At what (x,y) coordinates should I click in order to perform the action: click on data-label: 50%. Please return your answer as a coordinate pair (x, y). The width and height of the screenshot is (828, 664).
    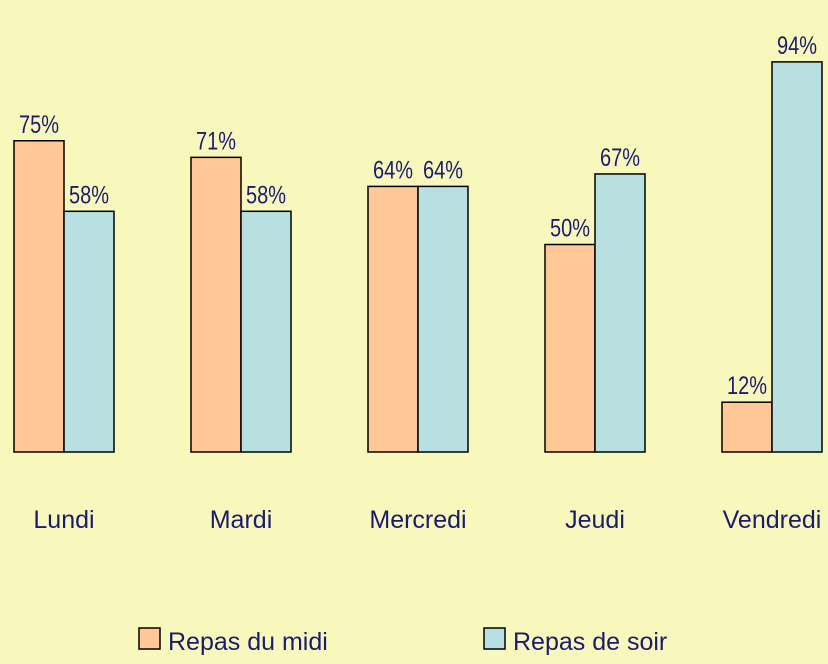
    Looking at the image, I should click on (570, 229).